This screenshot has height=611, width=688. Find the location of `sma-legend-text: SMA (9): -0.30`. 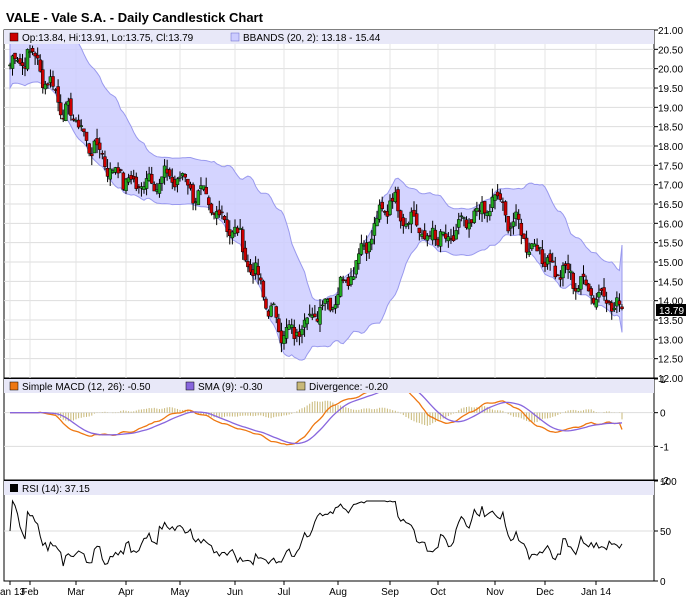

sma-legend-text: SMA (9): -0.30 is located at coordinates (230, 387).